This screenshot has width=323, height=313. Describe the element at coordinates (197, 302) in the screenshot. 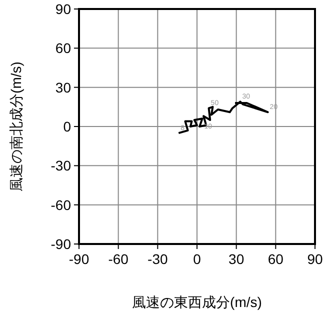

I see `x-axis-title: 風速の東西成分(m/s)` at that location.